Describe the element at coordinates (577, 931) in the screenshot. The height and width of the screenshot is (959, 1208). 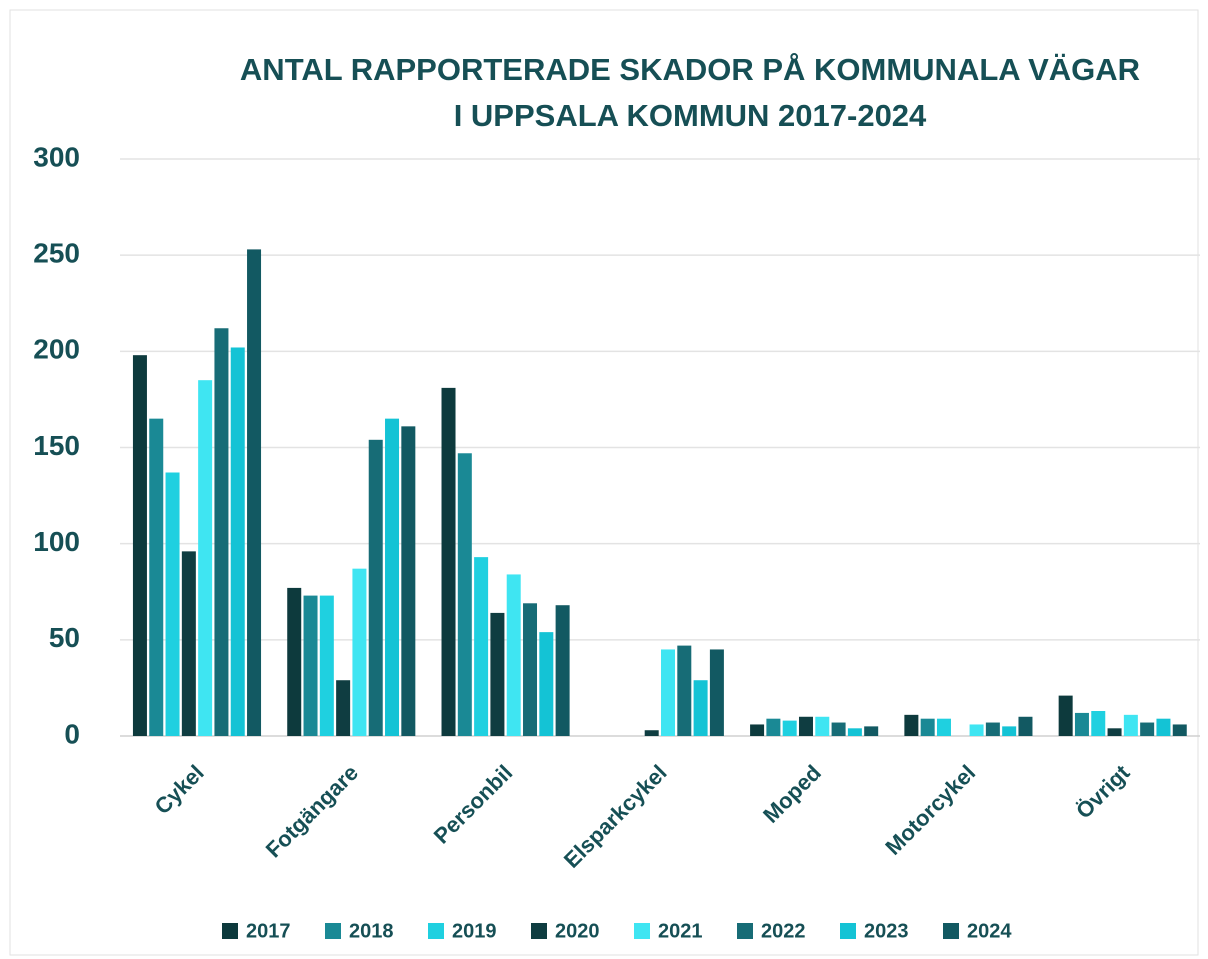
I see `legend-label: 2020` at that location.